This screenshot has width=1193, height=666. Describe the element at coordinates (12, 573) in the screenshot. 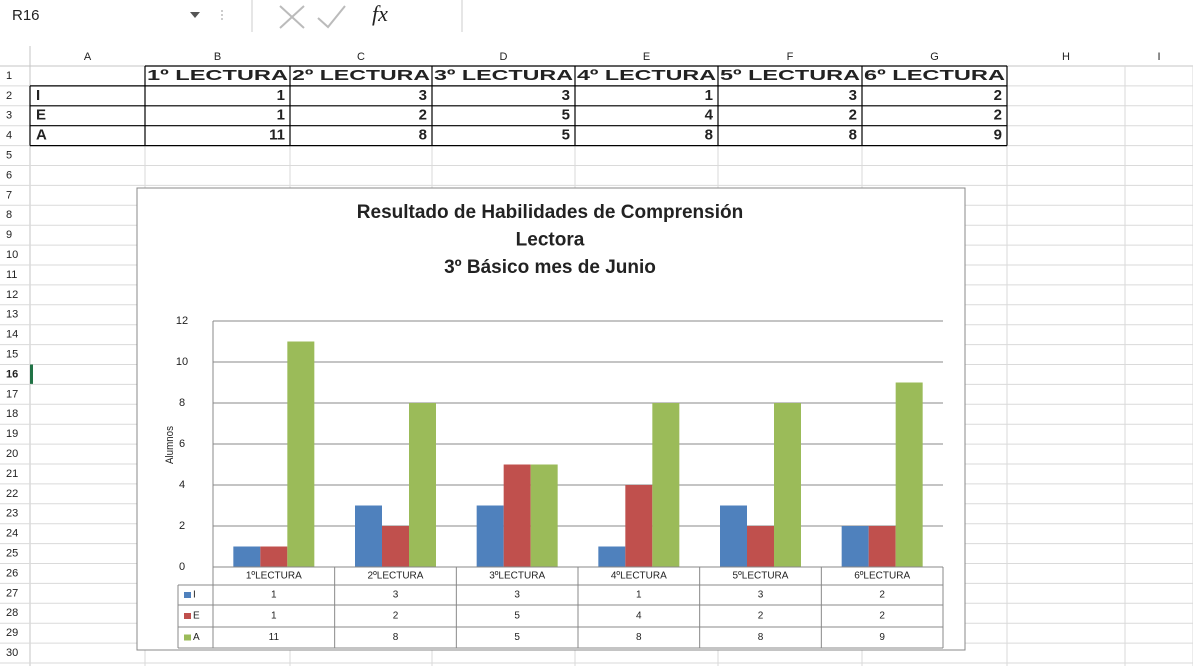

I see `row-header: 26` at that location.